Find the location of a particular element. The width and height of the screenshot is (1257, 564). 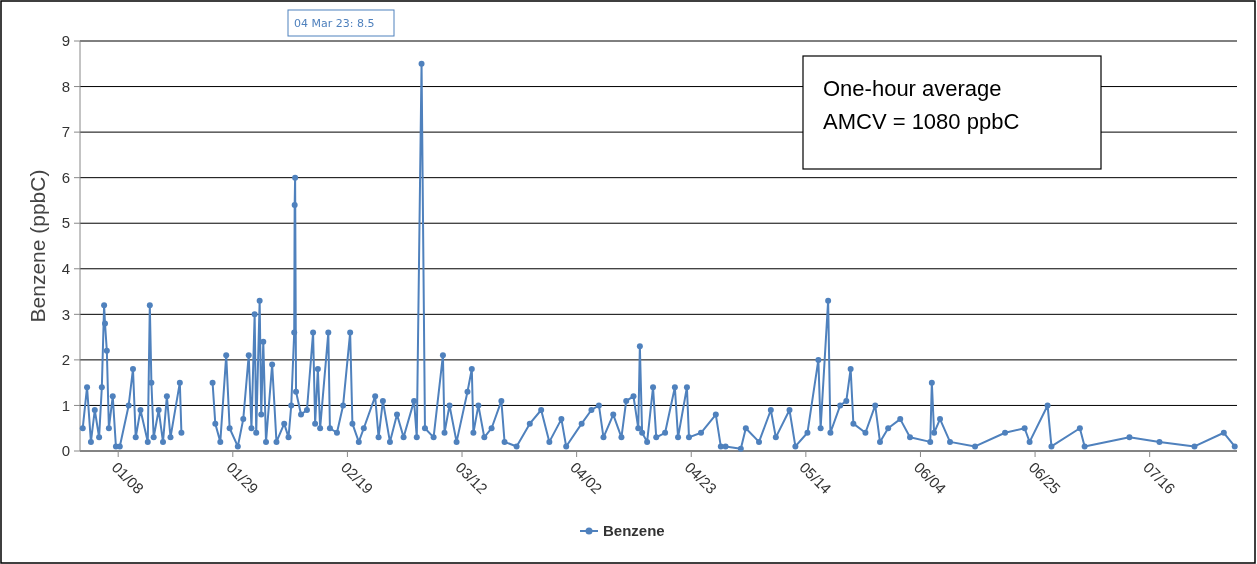

y-tick-label: 0 is located at coordinates (65, 451).